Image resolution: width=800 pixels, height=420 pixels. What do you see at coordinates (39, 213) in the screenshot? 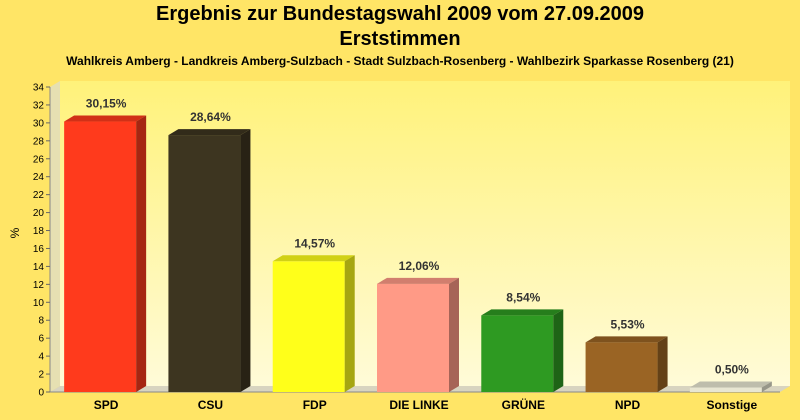
I see `y-tick-label: 20` at bounding box center [39, 213].